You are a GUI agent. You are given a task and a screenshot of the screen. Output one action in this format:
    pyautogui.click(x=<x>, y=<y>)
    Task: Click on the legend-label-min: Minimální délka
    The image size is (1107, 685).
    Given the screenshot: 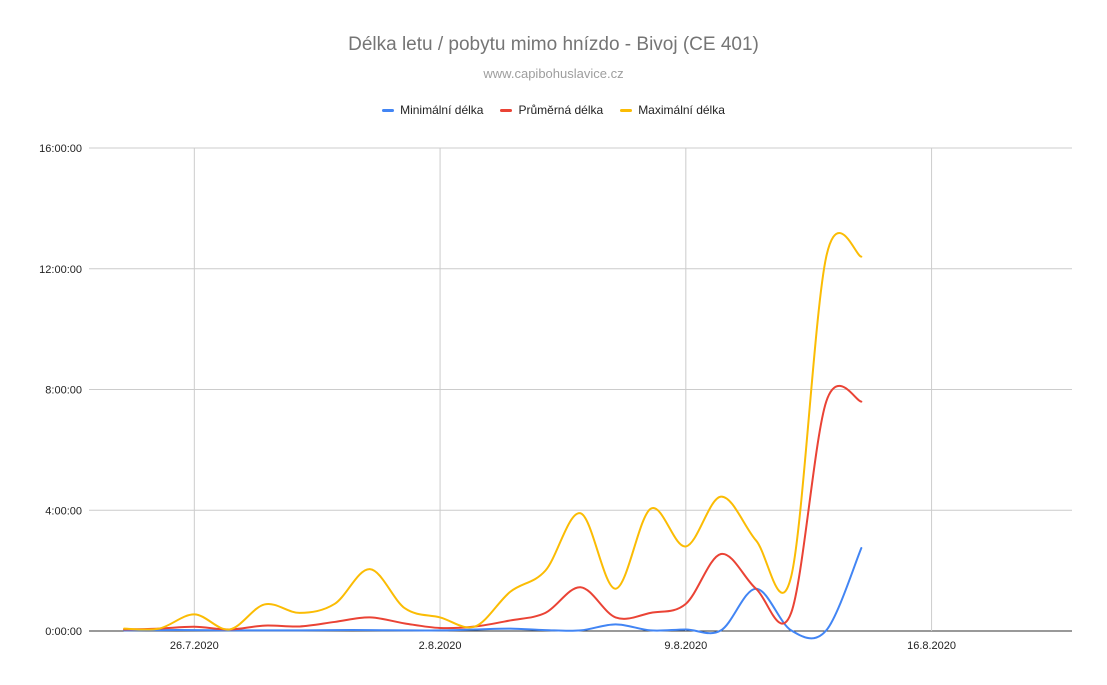 What is the action you would take?
    pyautogui.click(x=442, y=110)
    